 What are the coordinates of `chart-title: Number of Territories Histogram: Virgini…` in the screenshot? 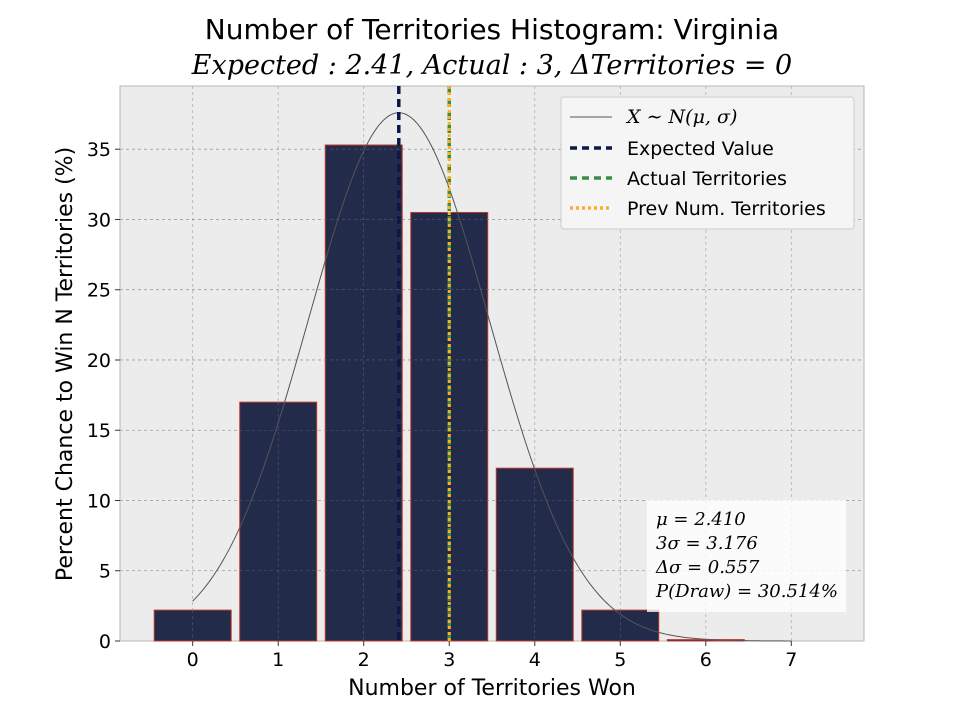 It's located at (492, 29).